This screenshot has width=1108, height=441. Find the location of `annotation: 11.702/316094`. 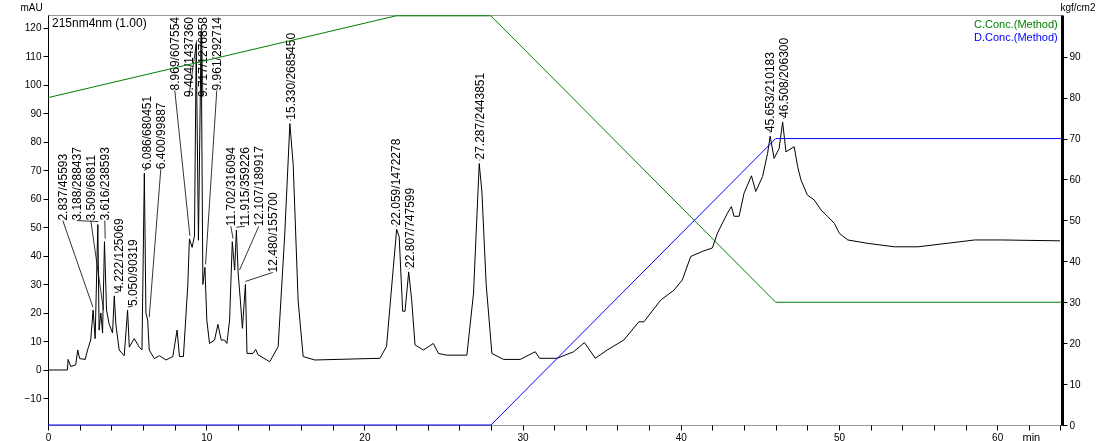

annotation: 11.702/316094 is located at coordinates (230, 186).